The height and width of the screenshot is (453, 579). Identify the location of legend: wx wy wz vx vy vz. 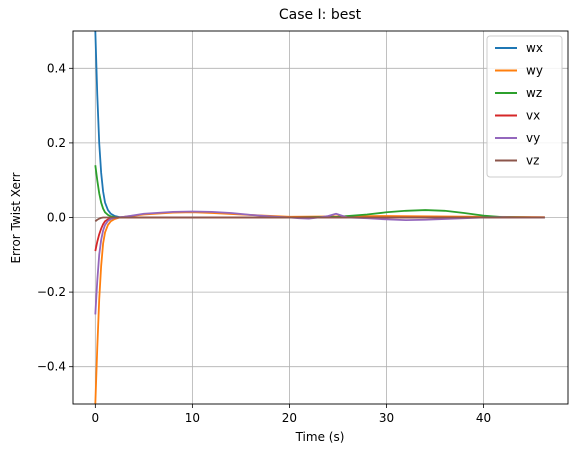
(524, 106).